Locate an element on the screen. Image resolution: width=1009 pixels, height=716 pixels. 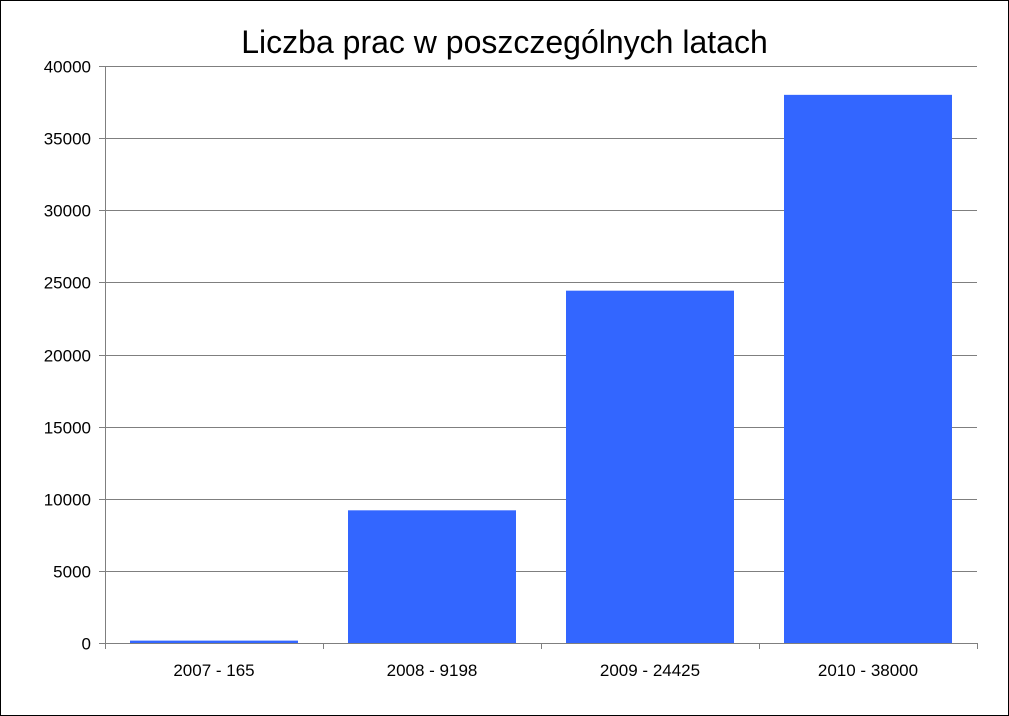
y-tick-label: 20000 is located at coordinates (67, 356).